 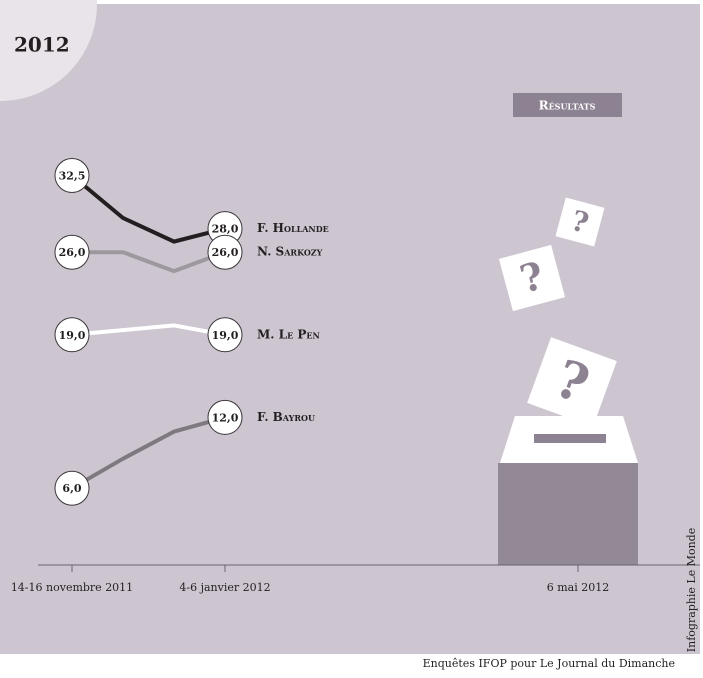 I want to click on value-label: 32,5, so click(x=72, y=176).